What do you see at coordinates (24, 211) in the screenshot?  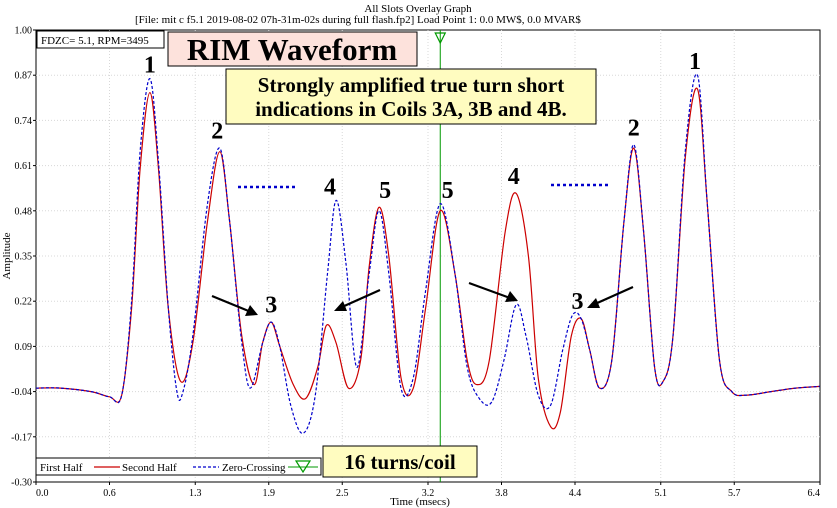 I see `y-tick-label: 0.48` at bounding box center [24, 211].